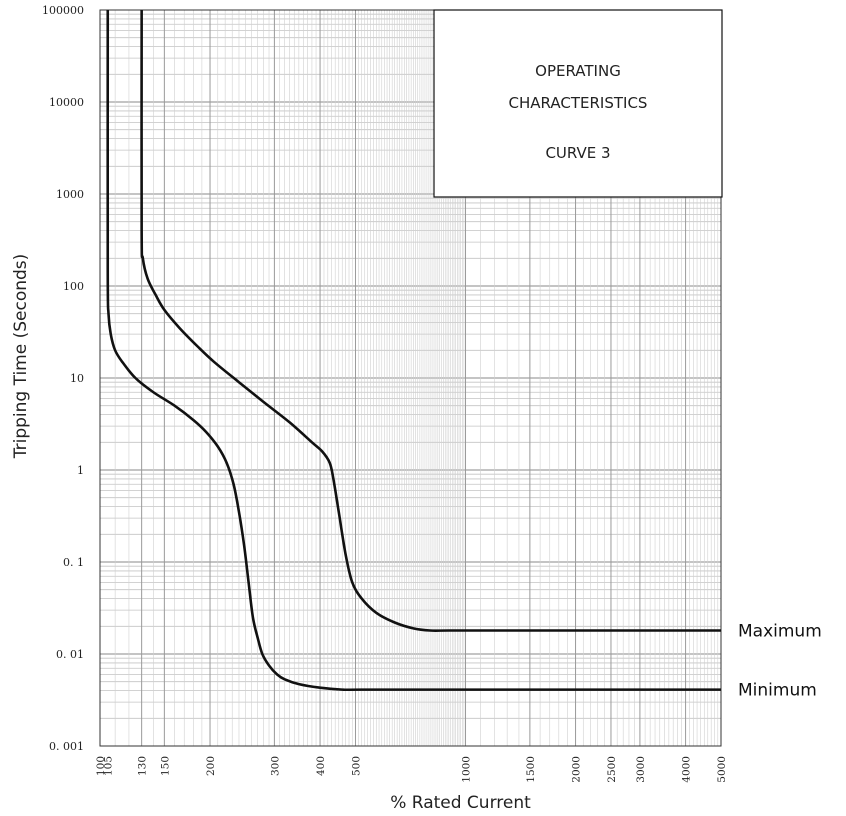 This screenshot has width=846, height=816. I want to click on x-tick-label: 130, so click(143, 766).